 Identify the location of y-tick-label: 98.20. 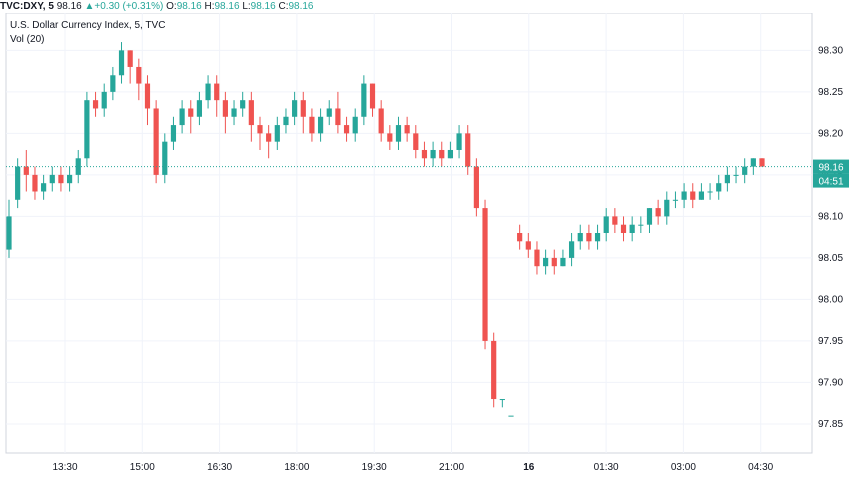
(830, 133).